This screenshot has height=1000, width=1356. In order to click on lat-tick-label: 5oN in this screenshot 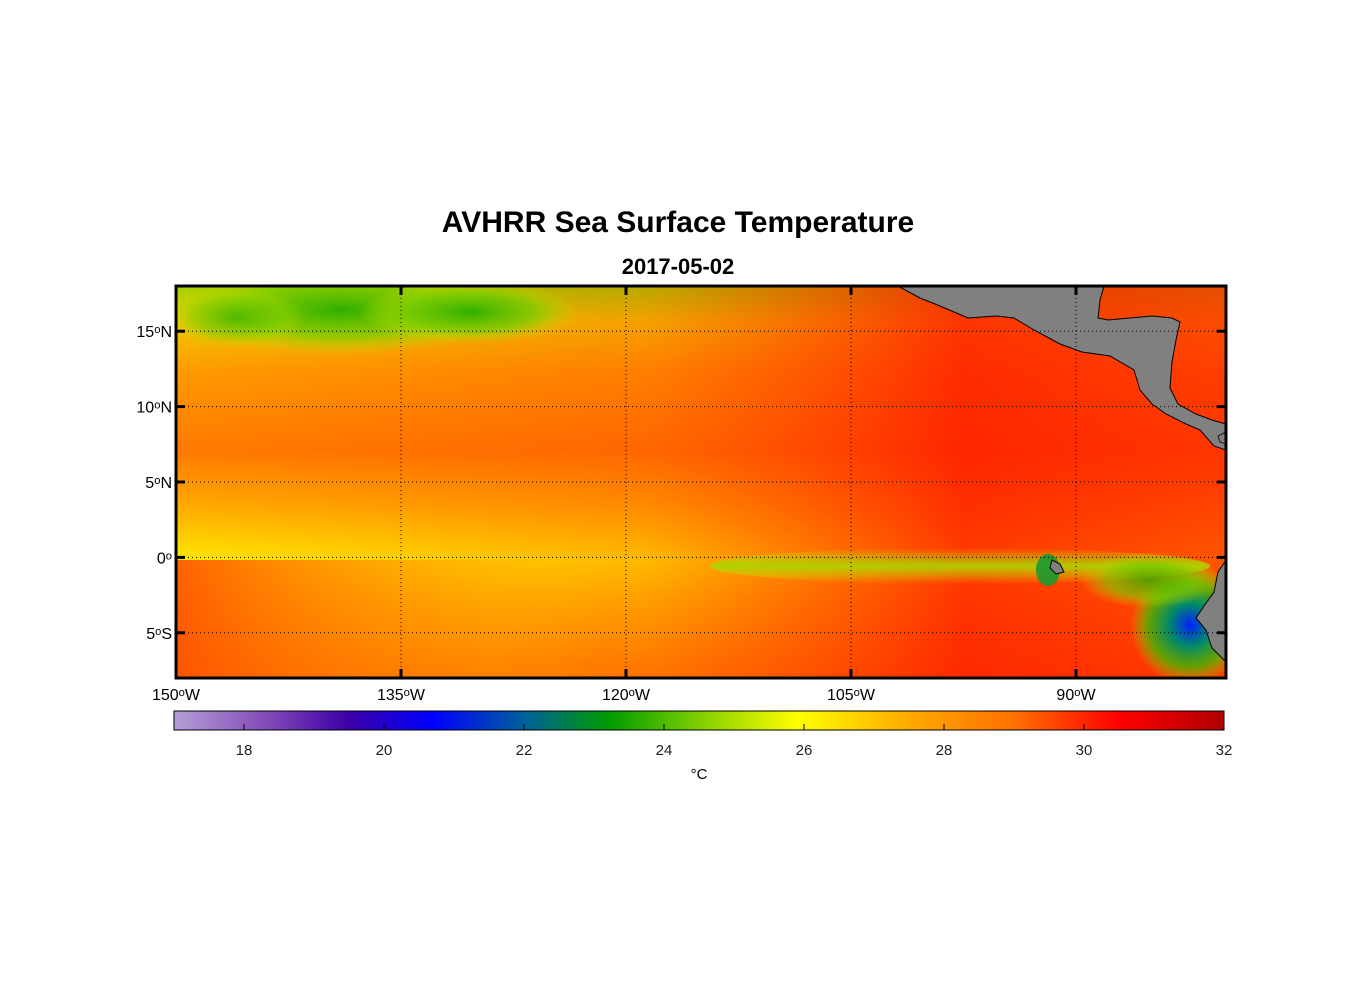, I will do `click(158, 483)`.